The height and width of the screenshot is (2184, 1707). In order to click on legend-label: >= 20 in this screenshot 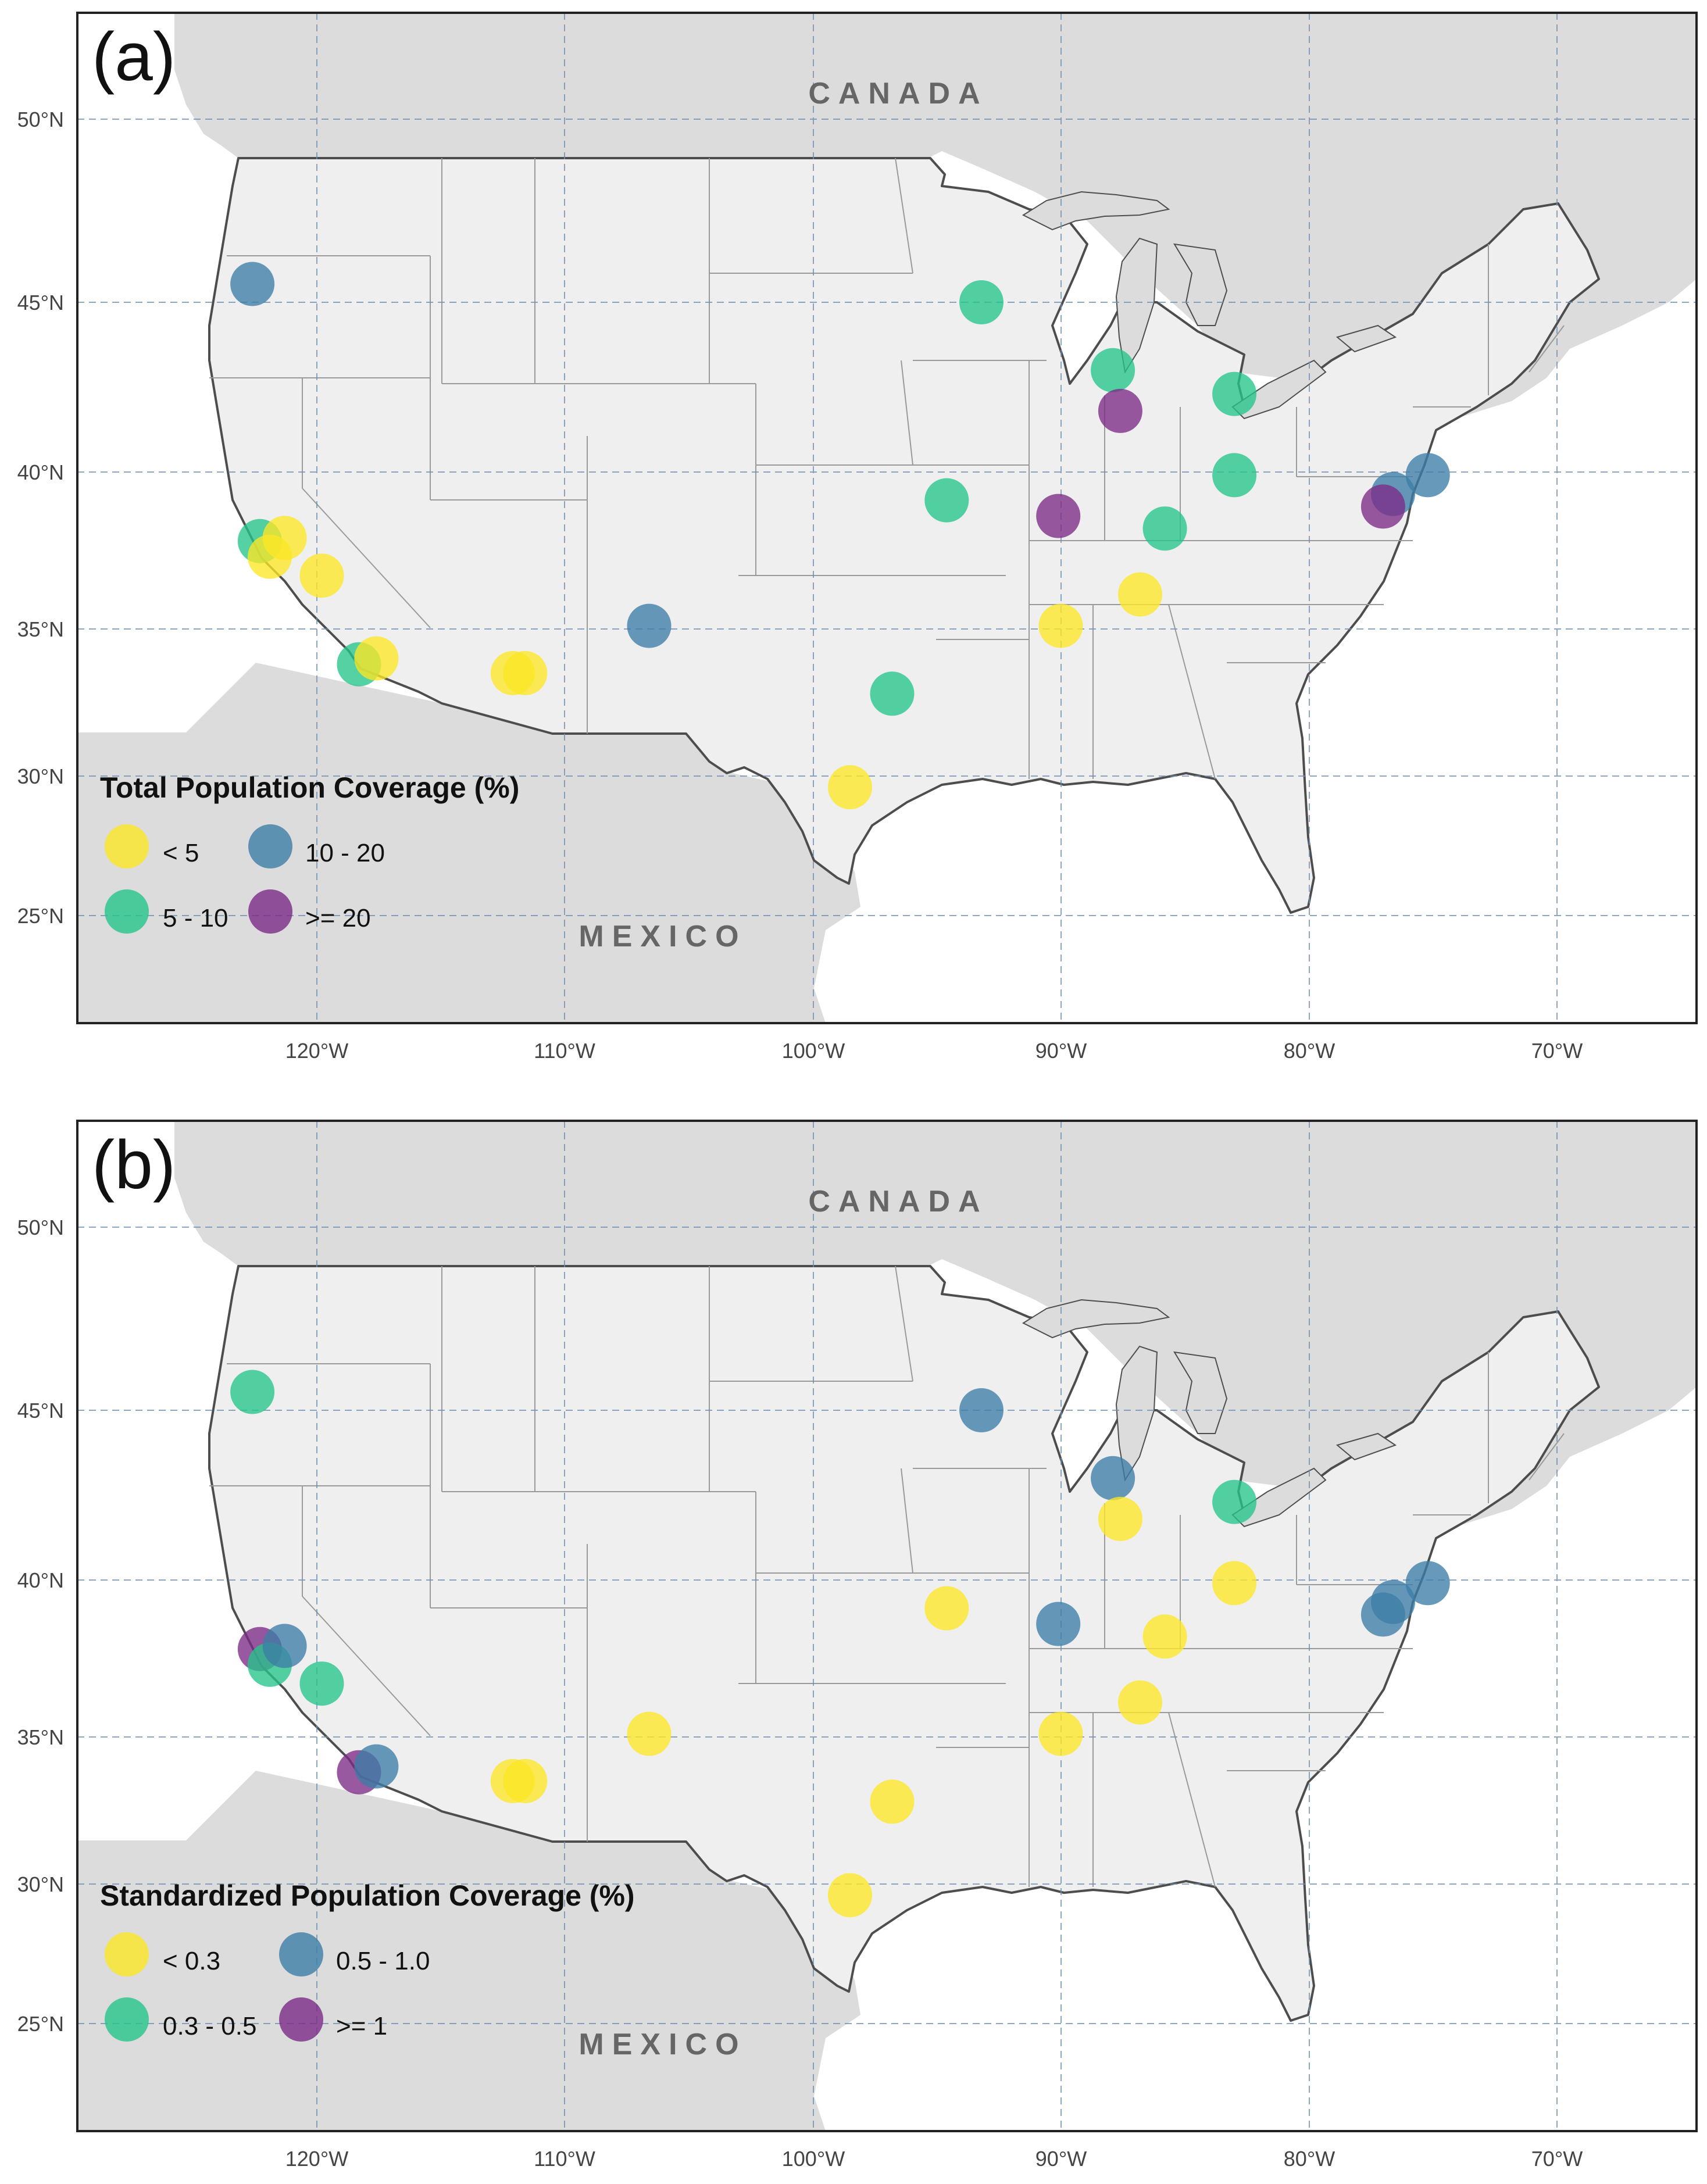, I will do `click(338, 918)`.